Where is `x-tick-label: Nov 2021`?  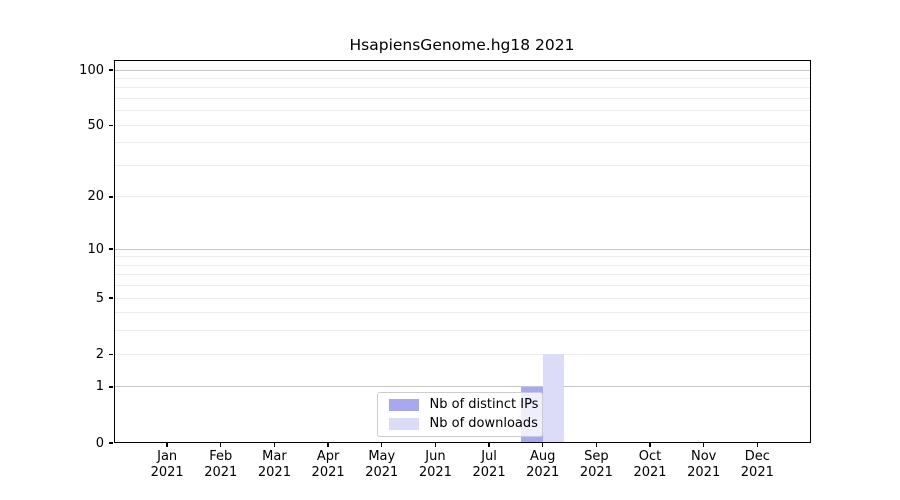 x-tick-label: Nov 2021 is located at coordinates (704, 464).